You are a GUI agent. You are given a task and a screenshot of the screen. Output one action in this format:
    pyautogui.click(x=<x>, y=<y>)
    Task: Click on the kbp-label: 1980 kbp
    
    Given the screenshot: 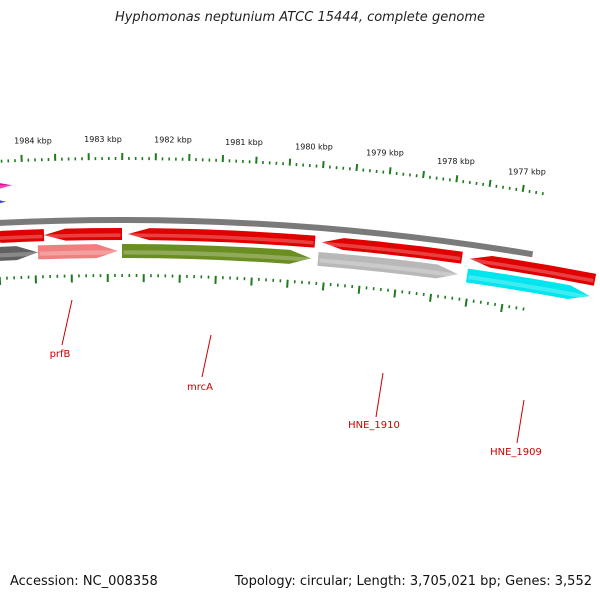 What is the action you would take?
    pyautogui.click(x=314, y=146)
    